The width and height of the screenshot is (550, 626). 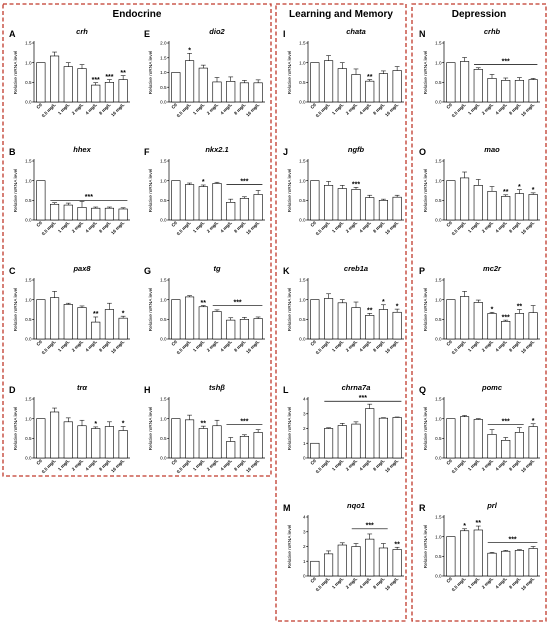 What do you see at coordinates (422, 508) in the screenshot?
I see `panel-r-letter: R` at bounding box center [422, 508].